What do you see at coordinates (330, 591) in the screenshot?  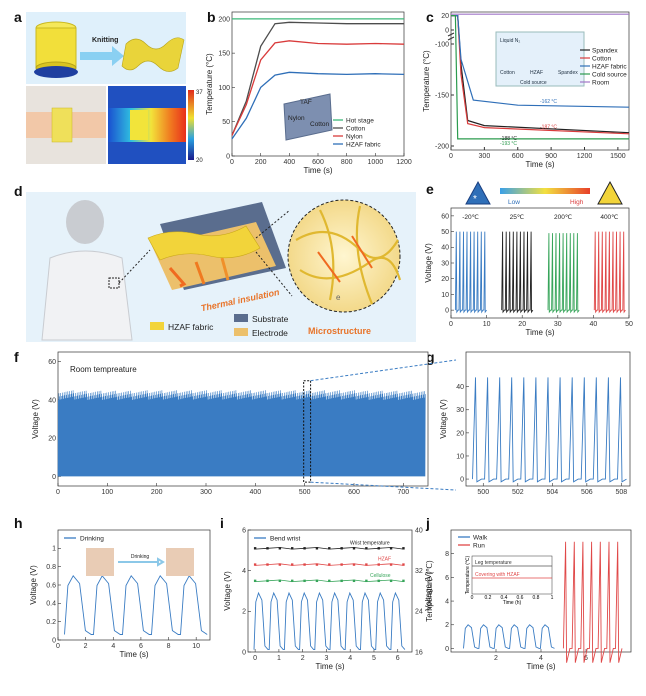 I see `chart-i-frame` at bounding box center [330, 591].